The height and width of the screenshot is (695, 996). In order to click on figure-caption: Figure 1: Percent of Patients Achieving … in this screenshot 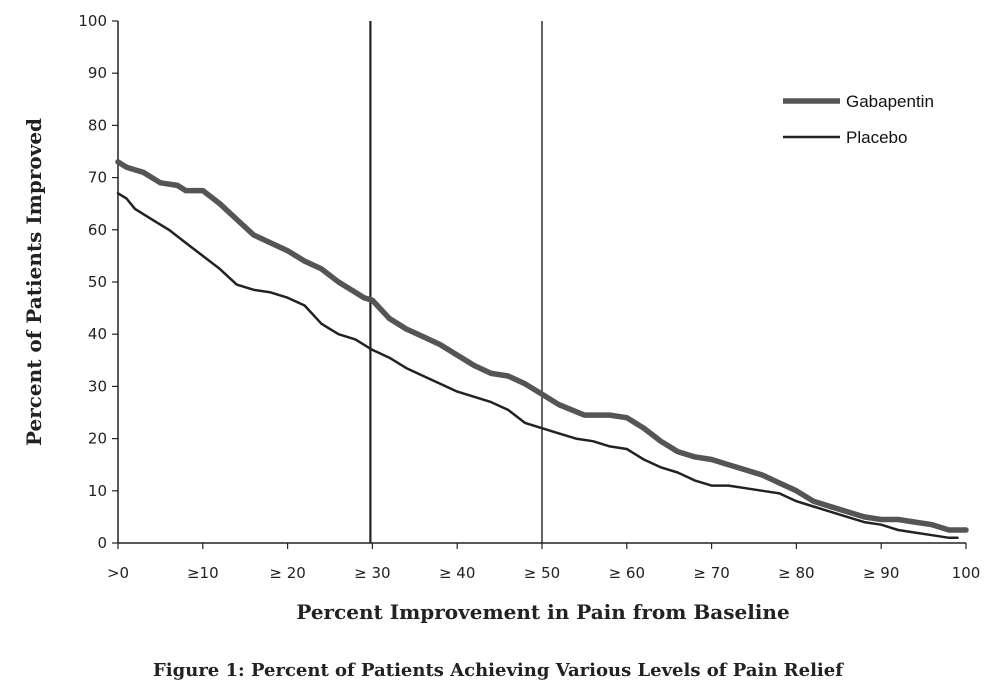, I will do `click(498, 670)`.